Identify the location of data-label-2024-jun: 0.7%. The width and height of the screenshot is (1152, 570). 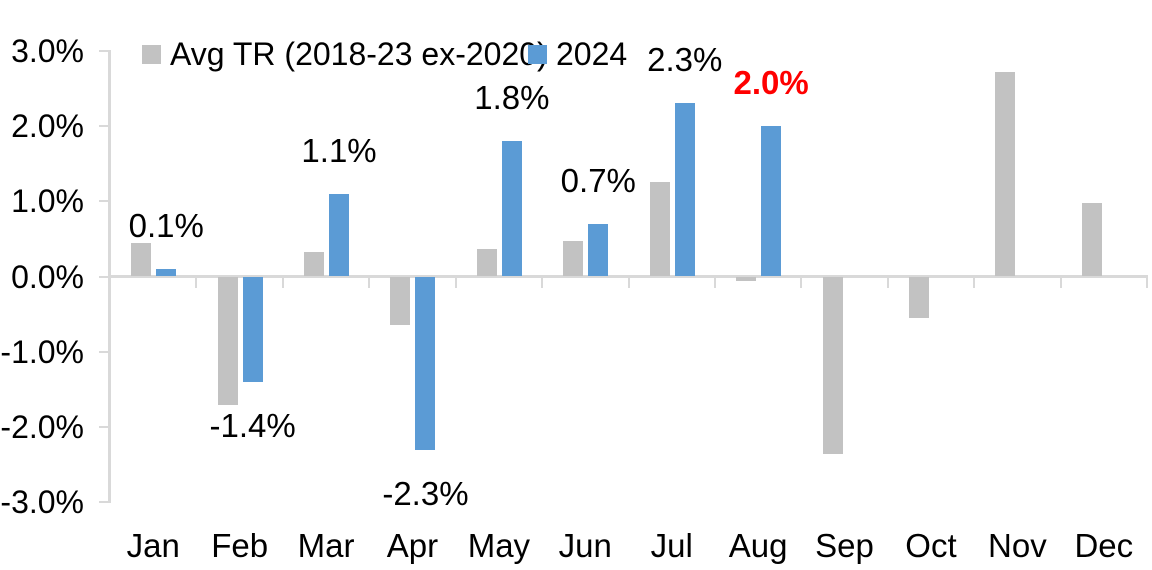
(598, 180).